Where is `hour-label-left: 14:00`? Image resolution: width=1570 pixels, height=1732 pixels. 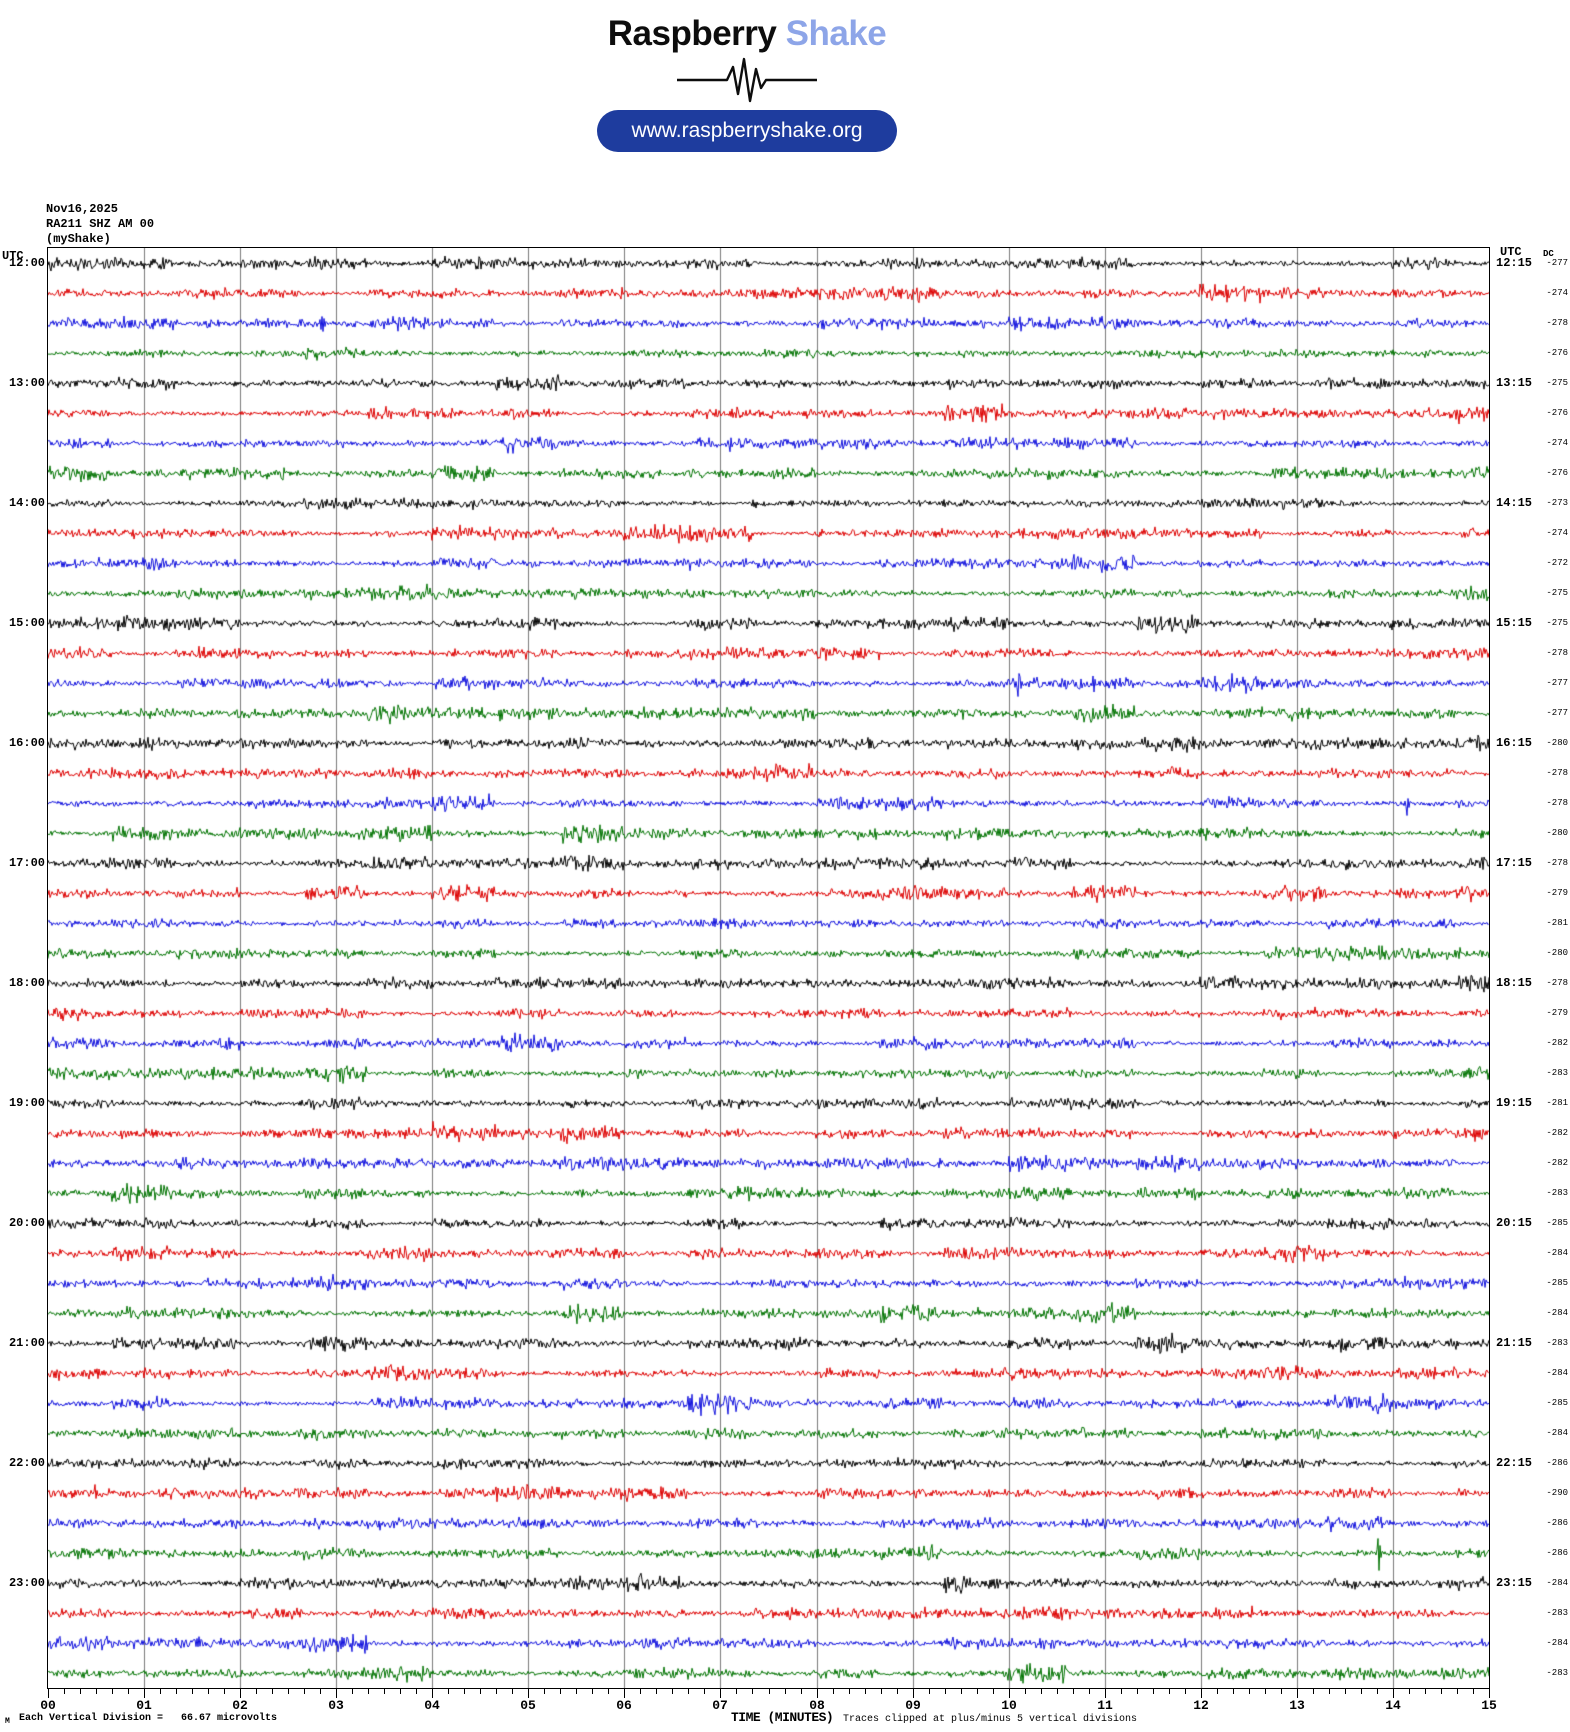
hour-label-left: 14:00 is located at coordinates (26, 503).